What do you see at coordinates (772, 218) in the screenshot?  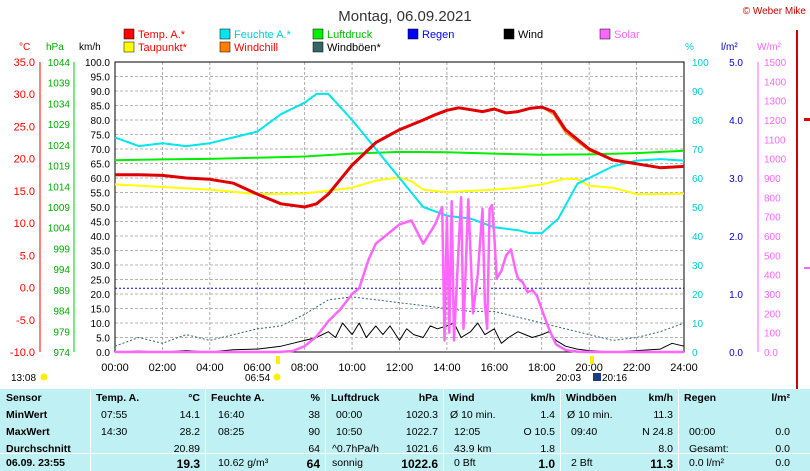 I see `solar-tick-label: 700` at bounding box center [772, 218].